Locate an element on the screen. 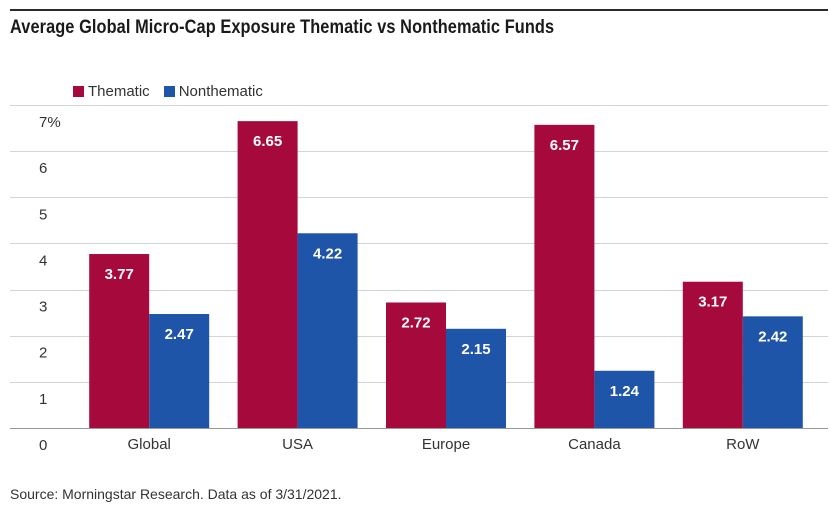  x-tick-label: RoW is located at coordinates (743, 444).